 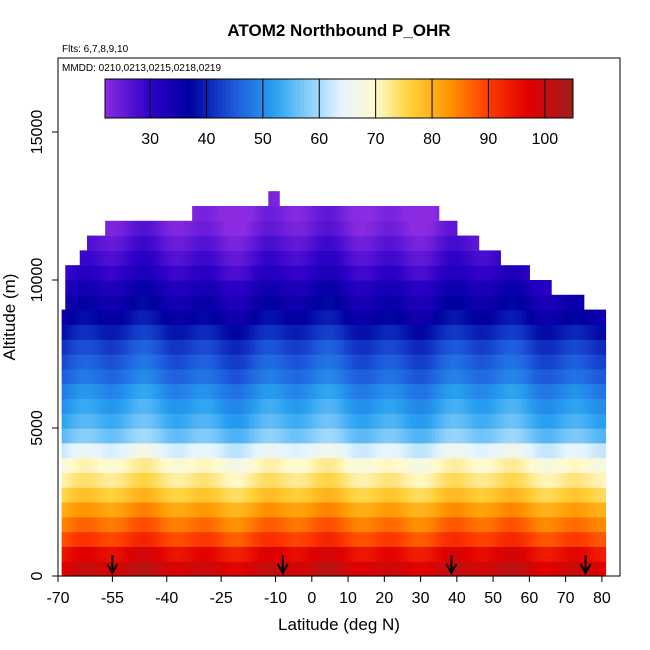 What do you see at coordinates (319, 139) in the screenshot?
I see `colorbar-tick-label: 60` at bounding box center [319, 139].